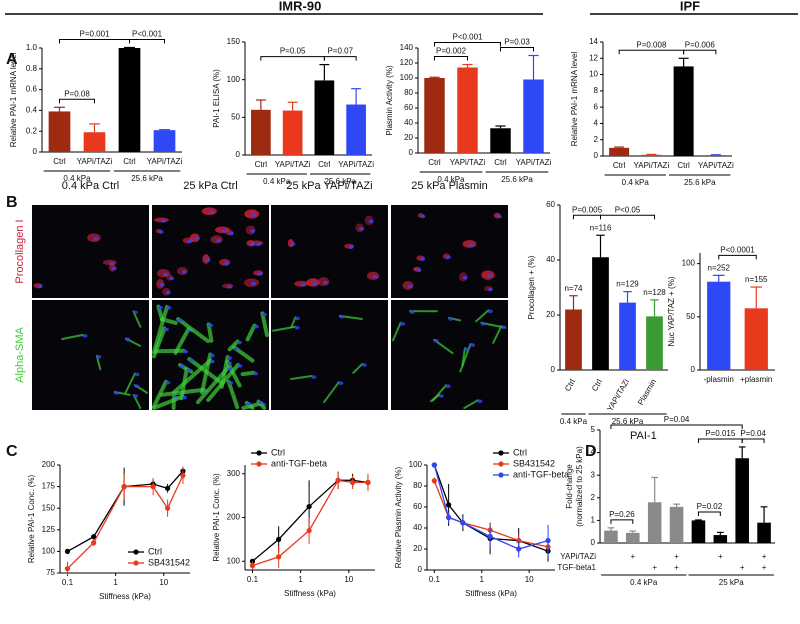  What do you see at coordinates (700, 182) in the screenshot?
I see `group-label: 25.6 kPa` at bounding box center [700, 182].